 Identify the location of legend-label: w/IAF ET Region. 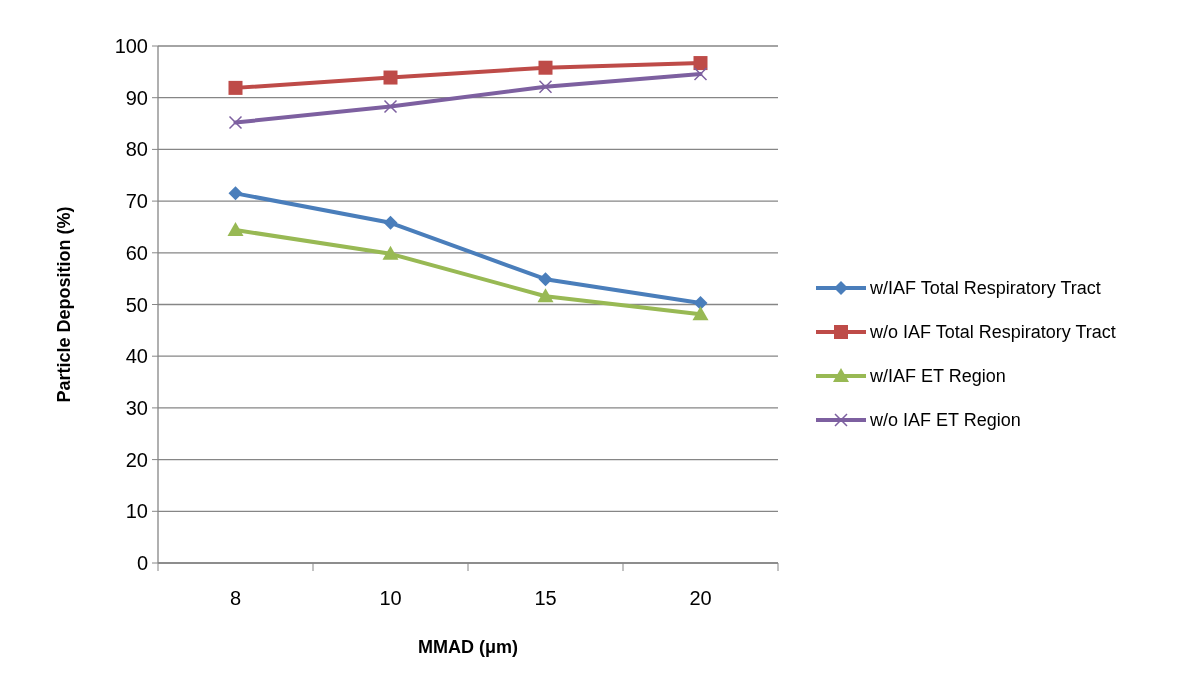
(937, 376).